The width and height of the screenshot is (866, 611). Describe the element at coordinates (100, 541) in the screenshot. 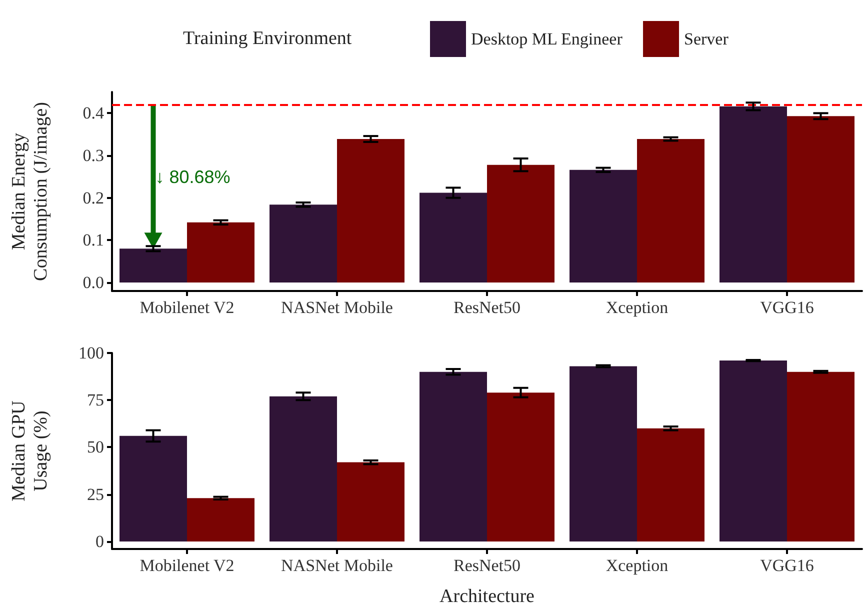

I see `y-tick-label: 0` at that location.